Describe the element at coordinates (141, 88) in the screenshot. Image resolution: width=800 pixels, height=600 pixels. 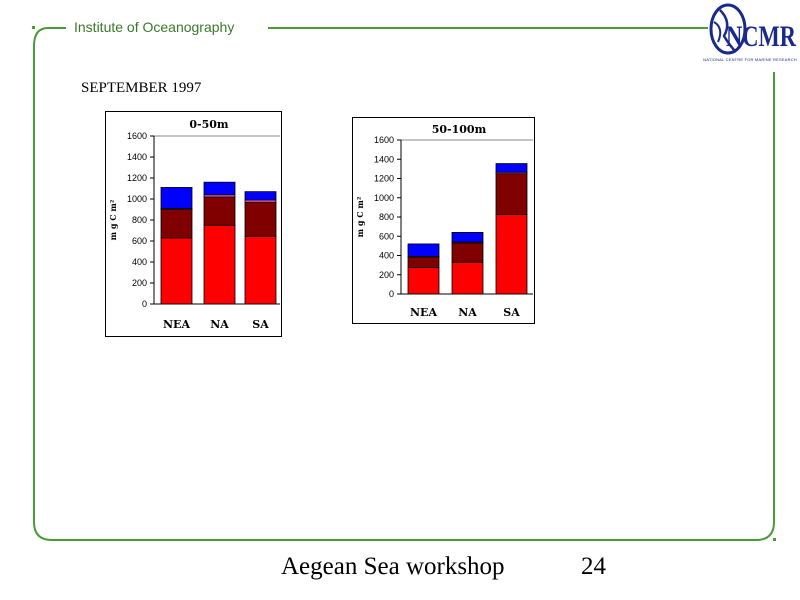
I see `section-title: SEPTEMBER 1997` at that location.